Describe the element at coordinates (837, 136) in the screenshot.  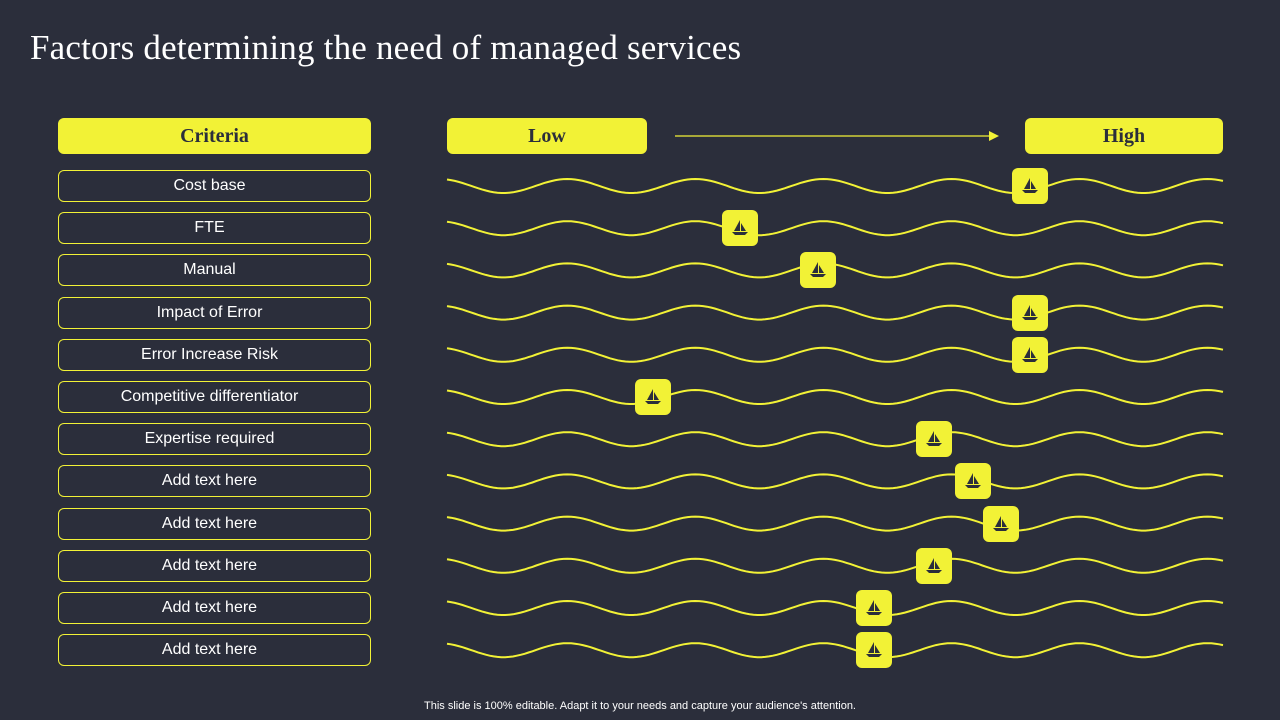
I see `arrow-right-icon` at that location.